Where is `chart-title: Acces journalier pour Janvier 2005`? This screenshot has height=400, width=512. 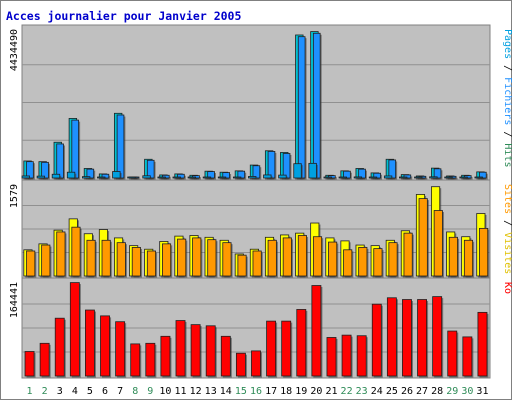
chart-title: Acces journalier pour Janvier 2005 is located at coordinates (123, 16).